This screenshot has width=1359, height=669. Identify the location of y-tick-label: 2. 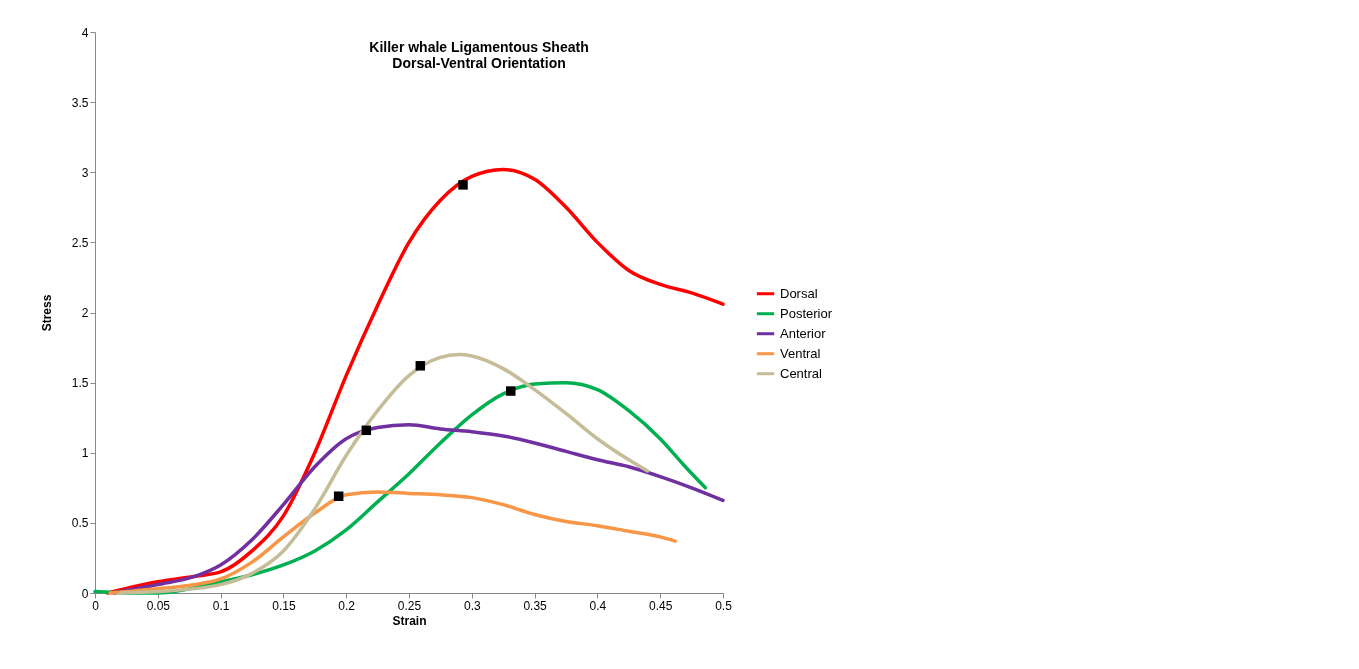
(85, 313).